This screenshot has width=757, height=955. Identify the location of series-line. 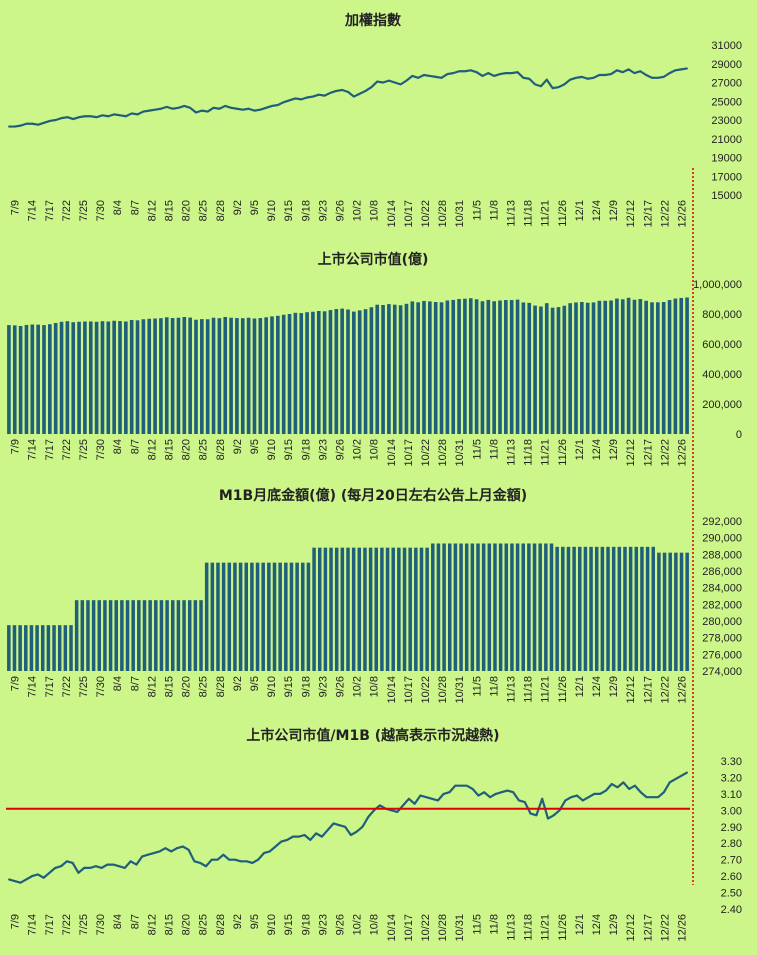
(348, 827).